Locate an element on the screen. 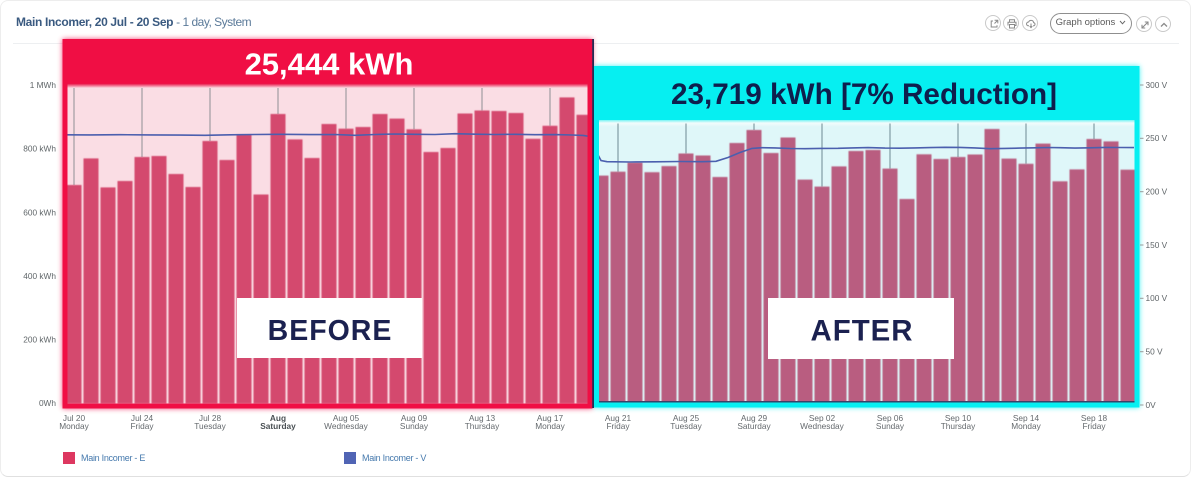  svg-text: Aug 13 is located at coordinates (482, 418).